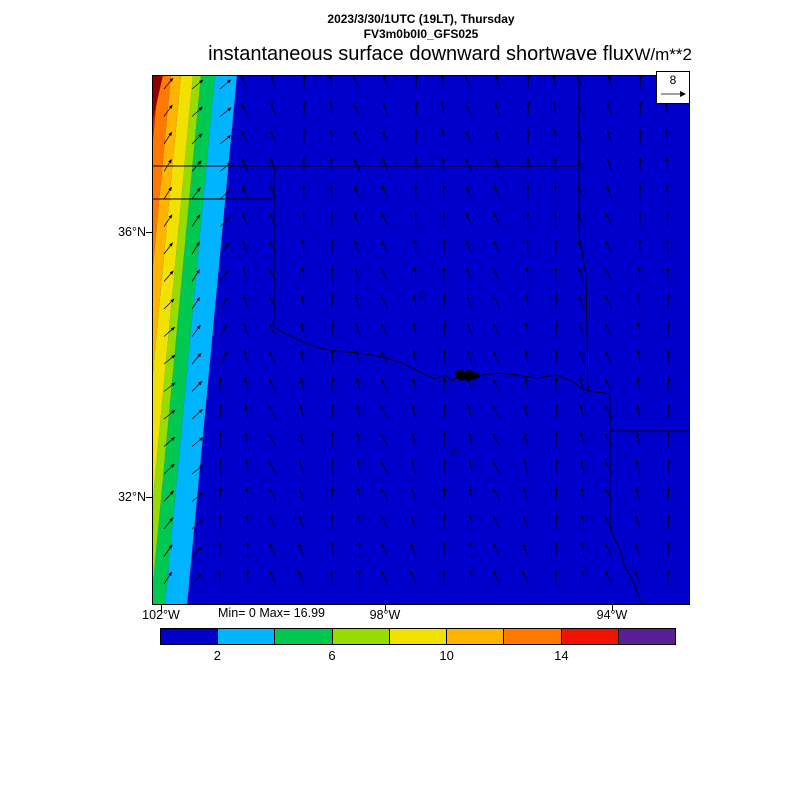  Describe the element at coordinates (561, 655) in the screenshot. I see `colorbar-tick-label: 14` at that location.